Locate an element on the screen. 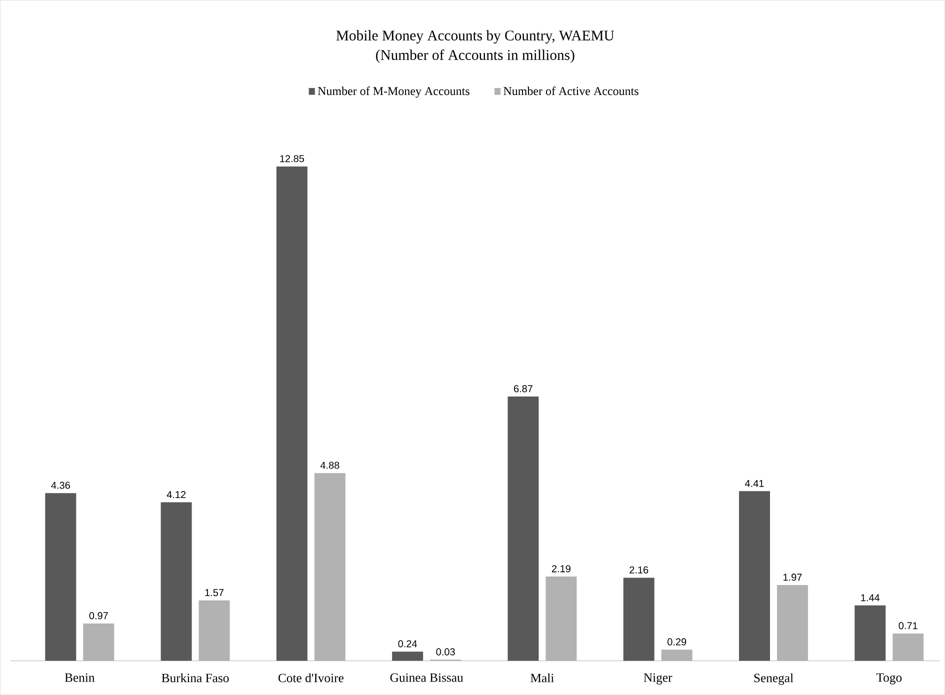 The width and height of the screenshot is (945, 695). data-label: 2.19 is located at coordinates (561, 568).